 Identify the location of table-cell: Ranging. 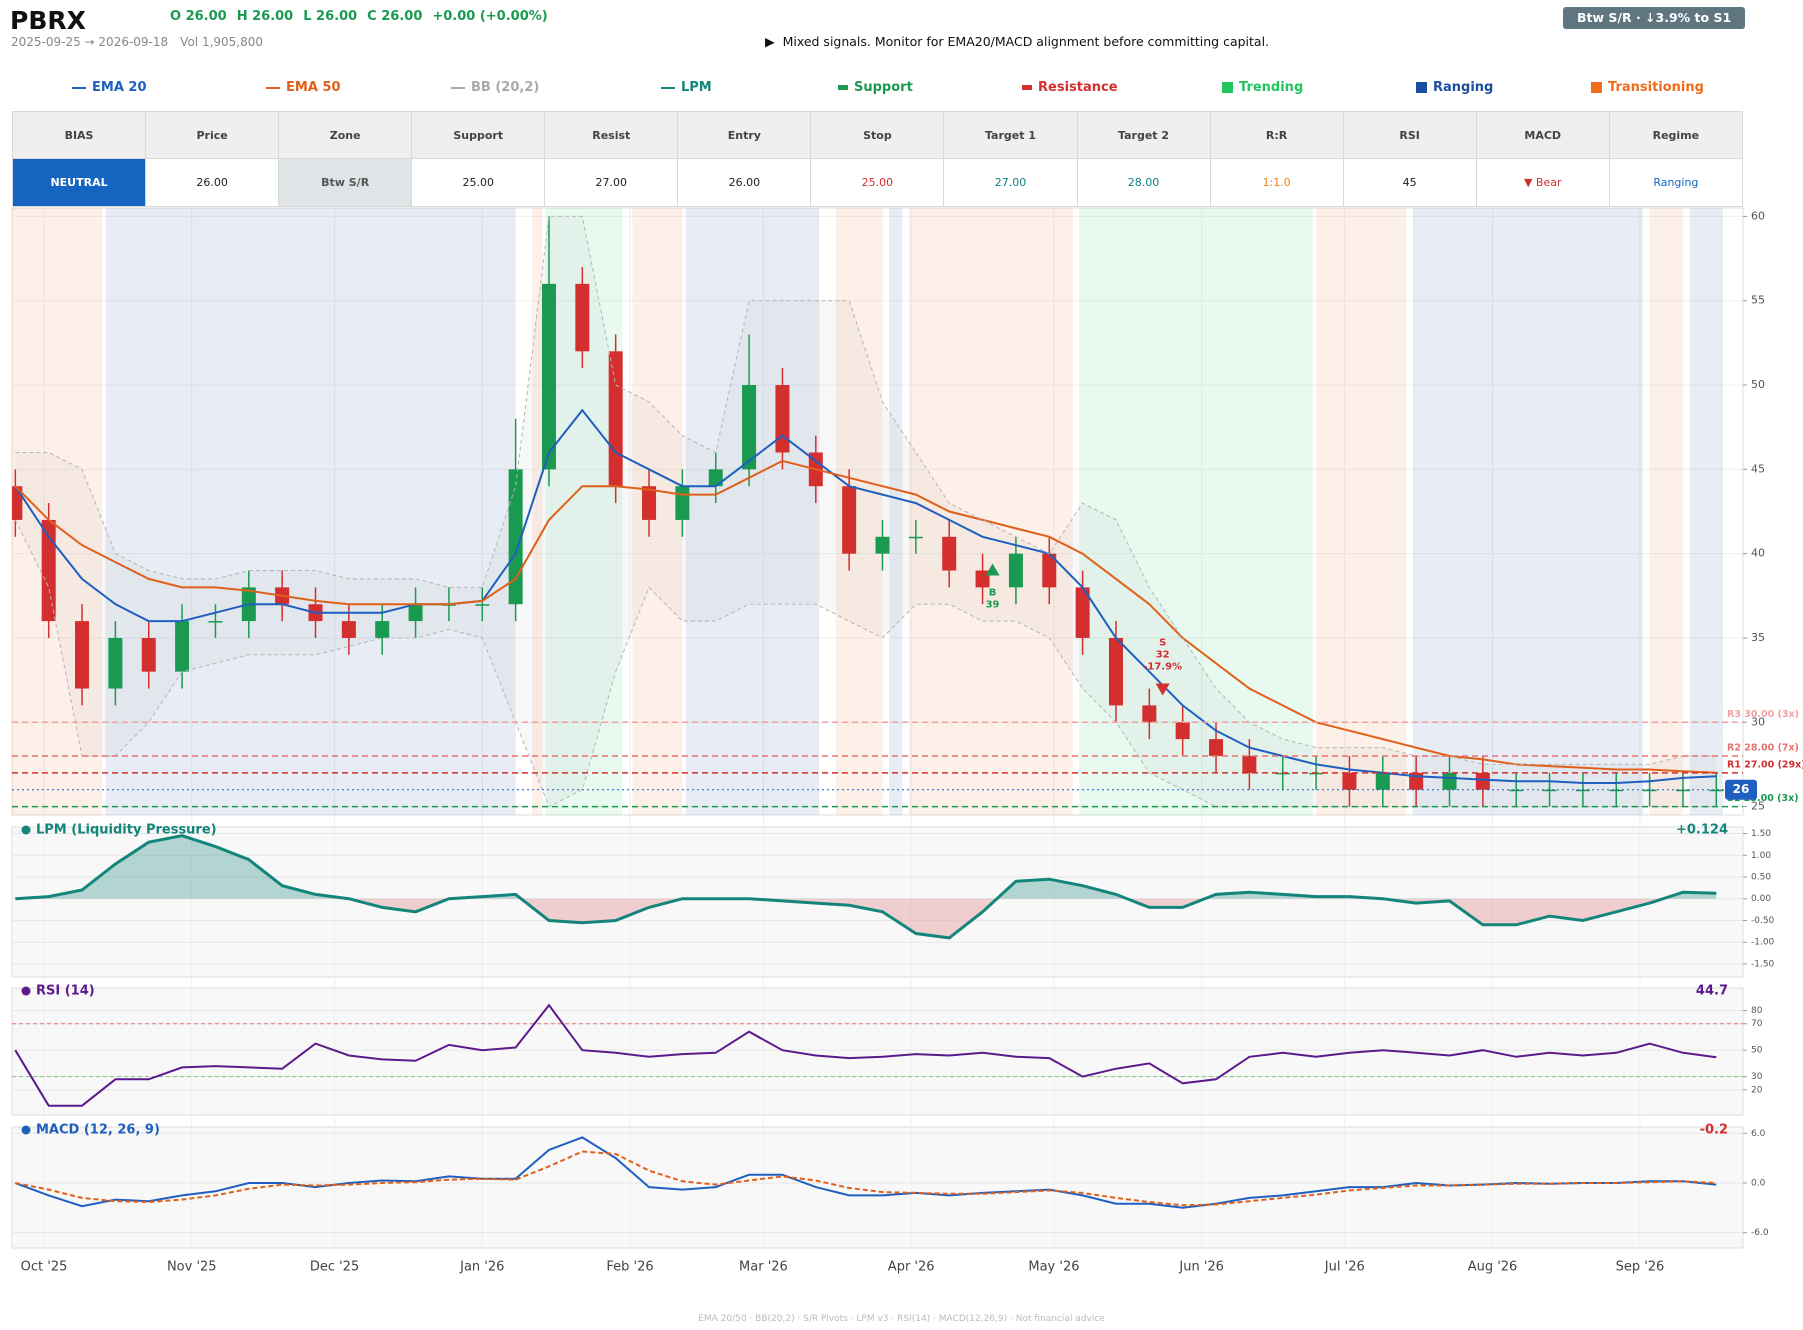
(1676, 182).